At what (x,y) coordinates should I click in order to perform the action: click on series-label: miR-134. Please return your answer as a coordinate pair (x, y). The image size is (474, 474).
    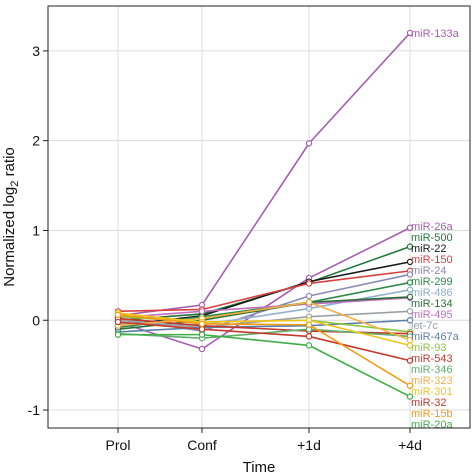
    Looking at the image, I should click on (432, 304).